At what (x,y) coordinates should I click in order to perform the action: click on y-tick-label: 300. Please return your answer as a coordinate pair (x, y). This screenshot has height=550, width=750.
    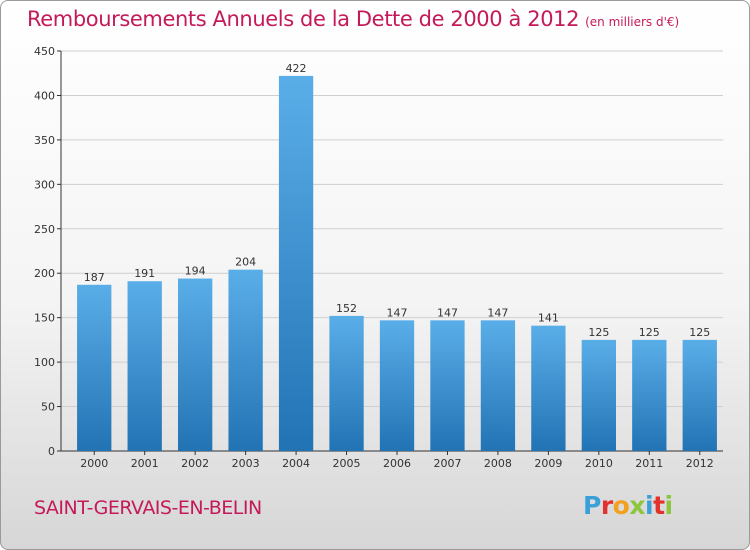
    Looking at the image, I should click on (44, 184).